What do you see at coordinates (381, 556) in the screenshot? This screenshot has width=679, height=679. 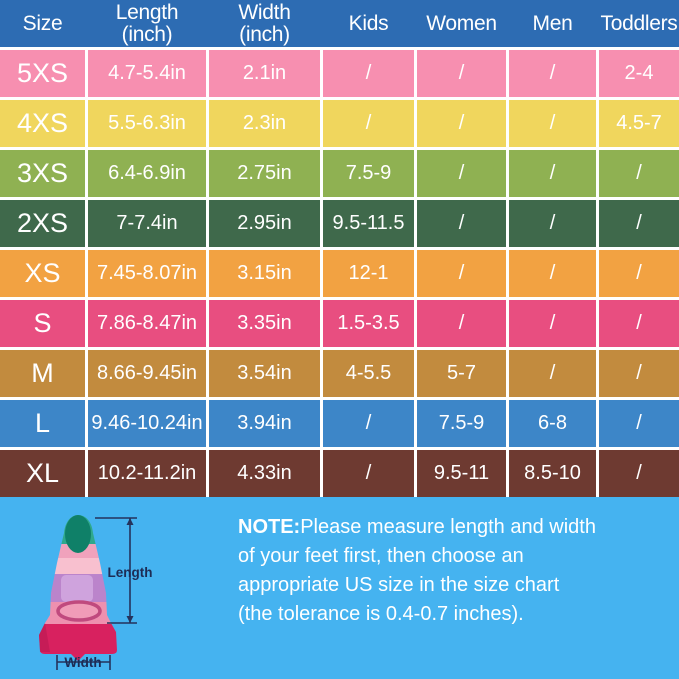 I see `note-line-2: of your feet first, then choose an` at bounding box center [381, 556].